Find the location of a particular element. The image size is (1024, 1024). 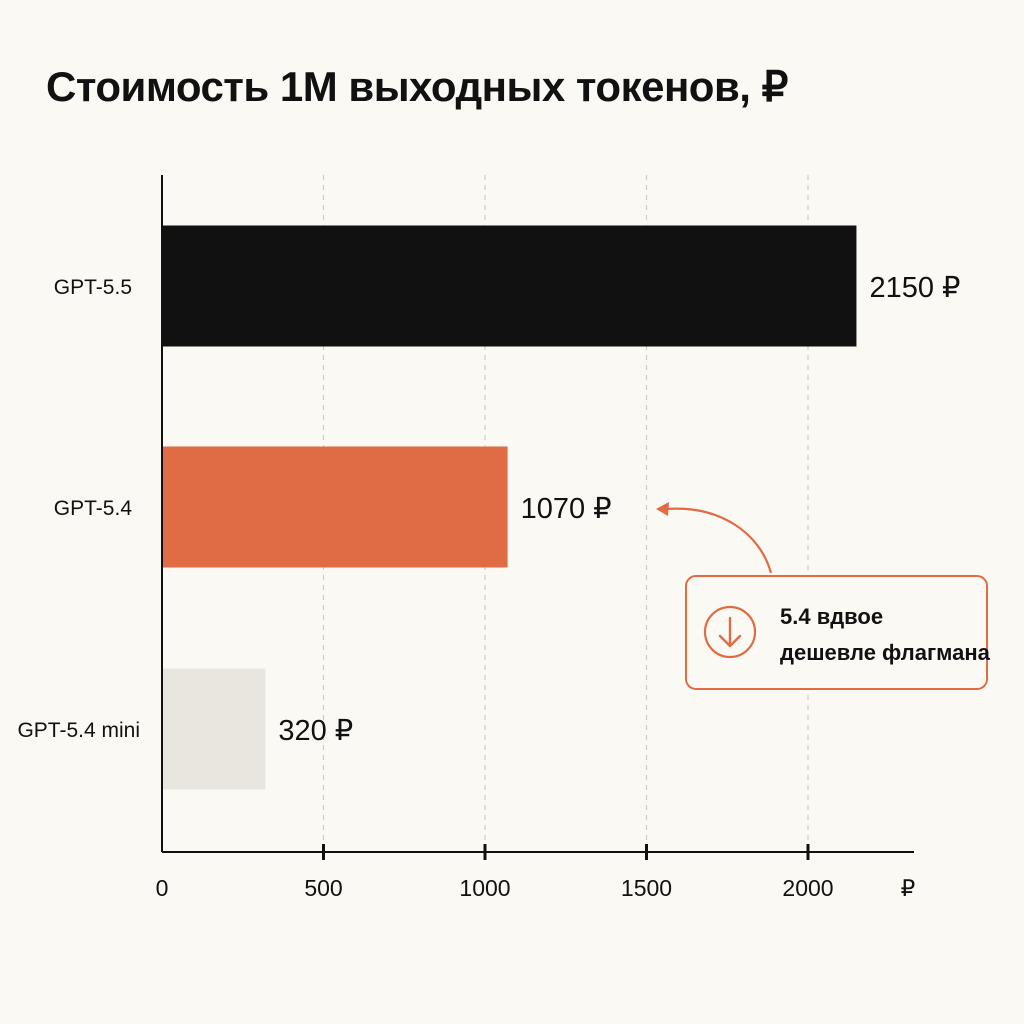

x-unit-label: ₽ is located at coordinates (908, 888).